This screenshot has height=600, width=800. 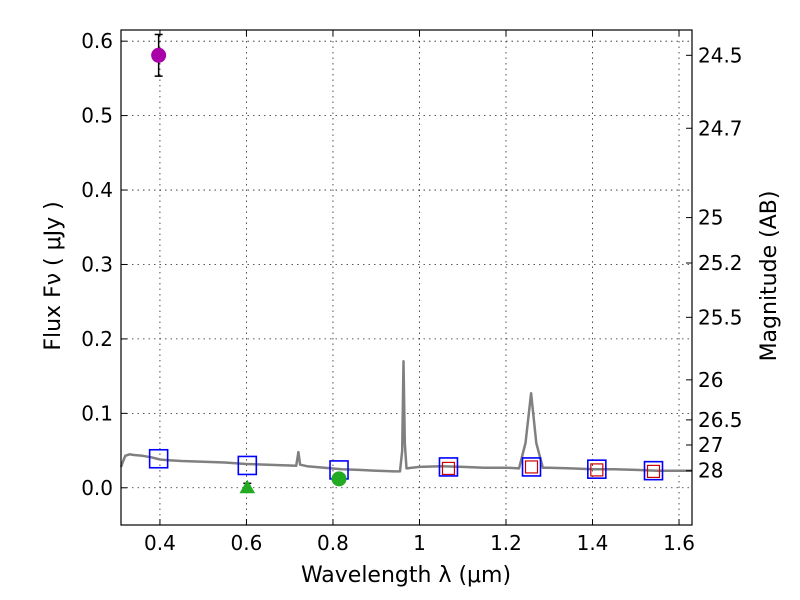 I want to click on y-tick-label: 0.0, so click(x=97, y=488).